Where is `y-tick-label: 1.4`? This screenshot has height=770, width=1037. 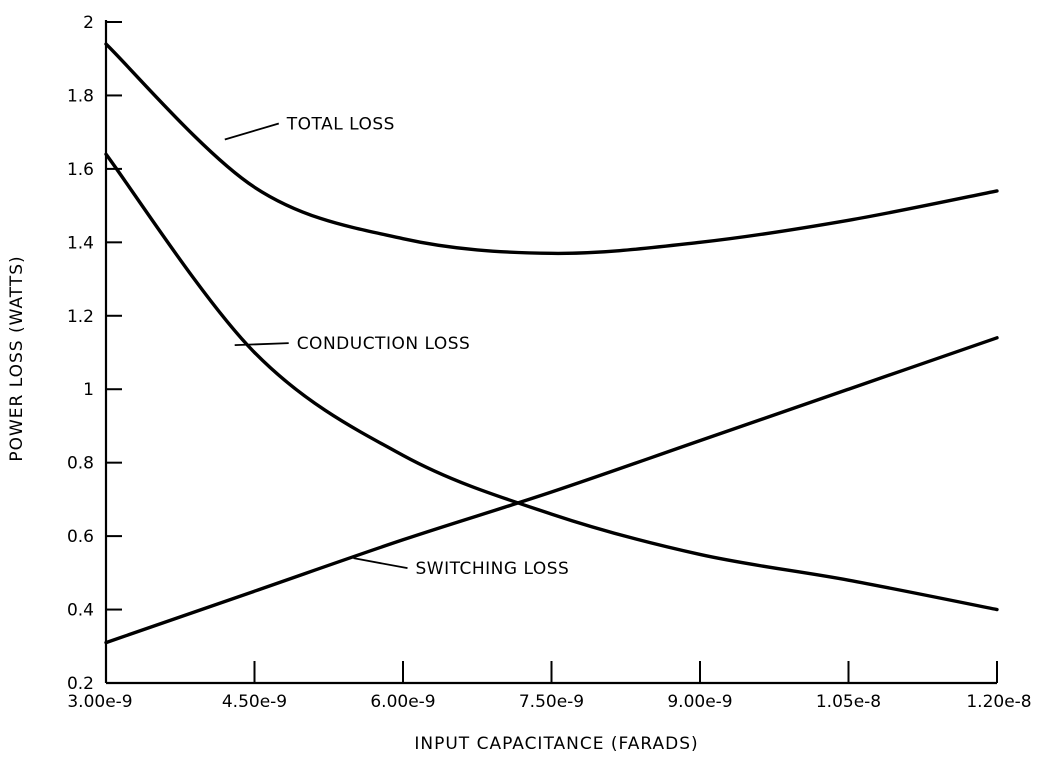 y-tick-label: 1.4 is located at coordinates (80, 243).